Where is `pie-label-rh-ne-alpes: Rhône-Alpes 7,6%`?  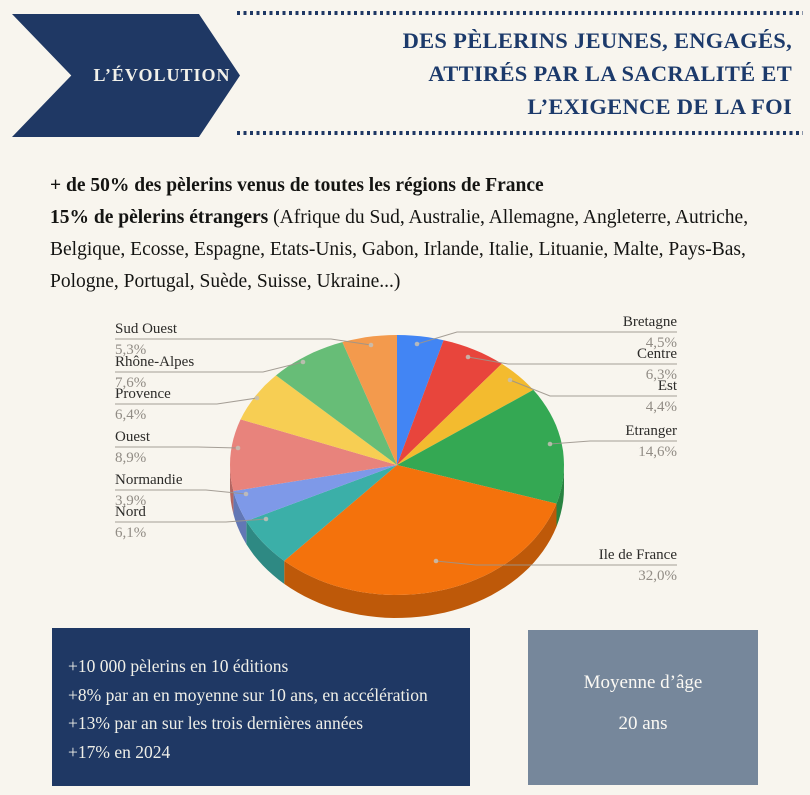 pie-label-rh-ne-alpes: Rhône-Alpes 7,6% is located at coordinates (155, 373).